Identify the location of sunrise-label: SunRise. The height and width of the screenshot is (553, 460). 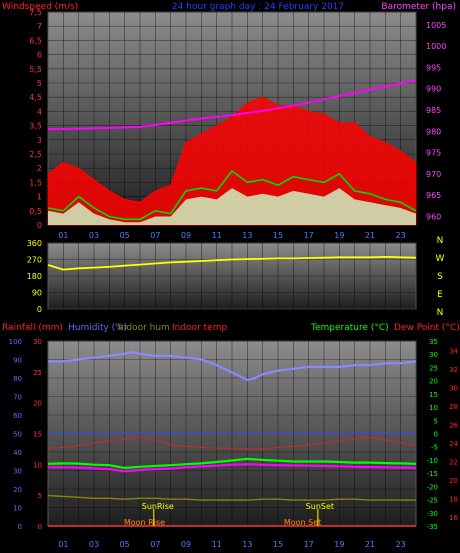
(158, 506).